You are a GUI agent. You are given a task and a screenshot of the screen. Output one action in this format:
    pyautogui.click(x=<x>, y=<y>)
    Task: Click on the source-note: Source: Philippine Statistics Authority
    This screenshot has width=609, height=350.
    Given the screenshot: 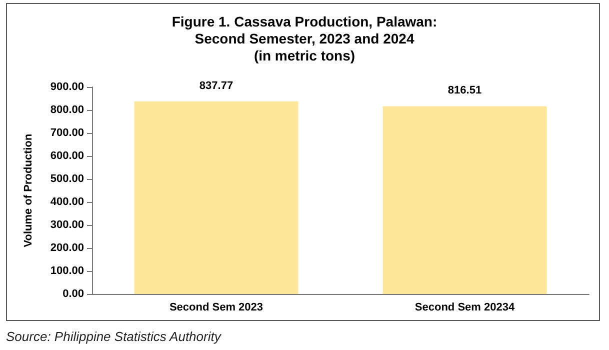 What is the action you would take?
    pyautogui.click(x=113, y=336)
    